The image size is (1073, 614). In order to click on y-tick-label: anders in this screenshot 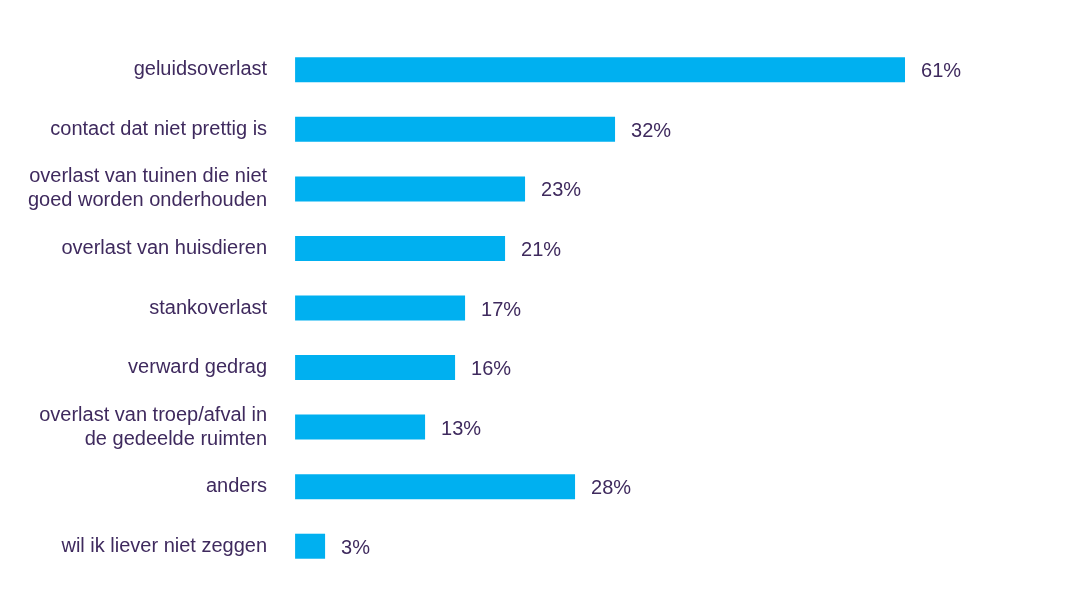, I will do `click(236, 485)`.